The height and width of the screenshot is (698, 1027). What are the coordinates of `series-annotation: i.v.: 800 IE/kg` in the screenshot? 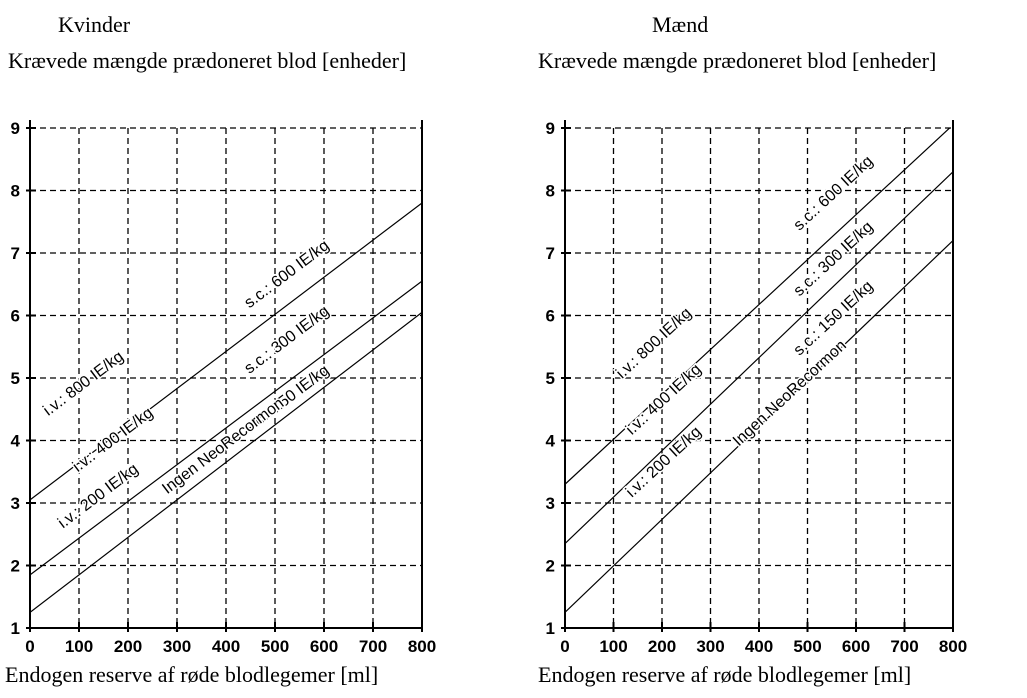 It's located at (83, 383).